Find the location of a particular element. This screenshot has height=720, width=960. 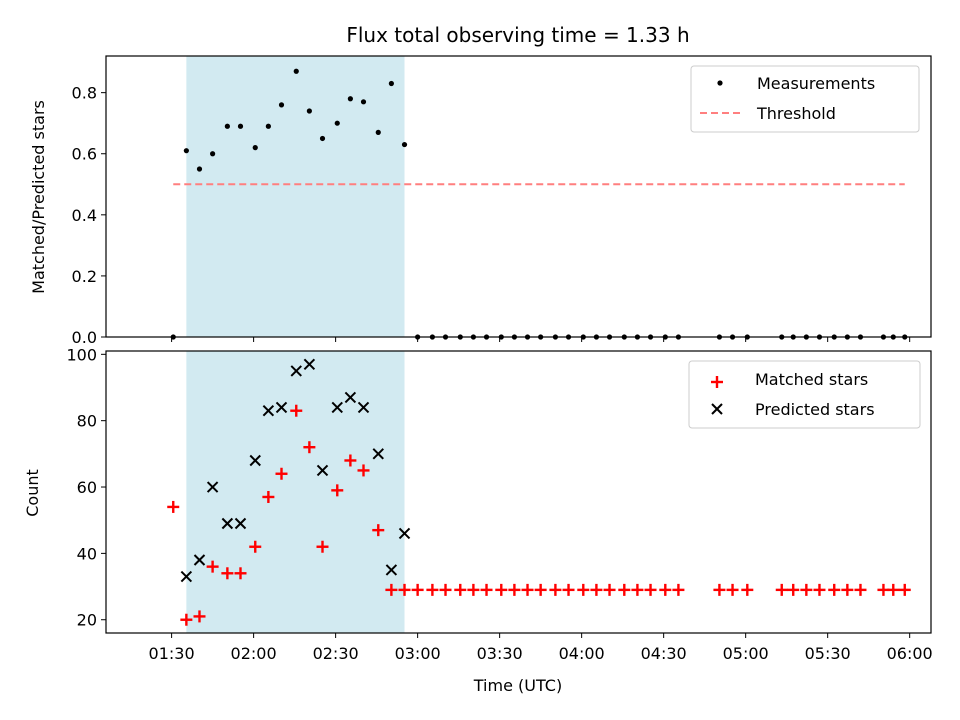

xtick-label: 03:30 is located at coordinates (500, 653).